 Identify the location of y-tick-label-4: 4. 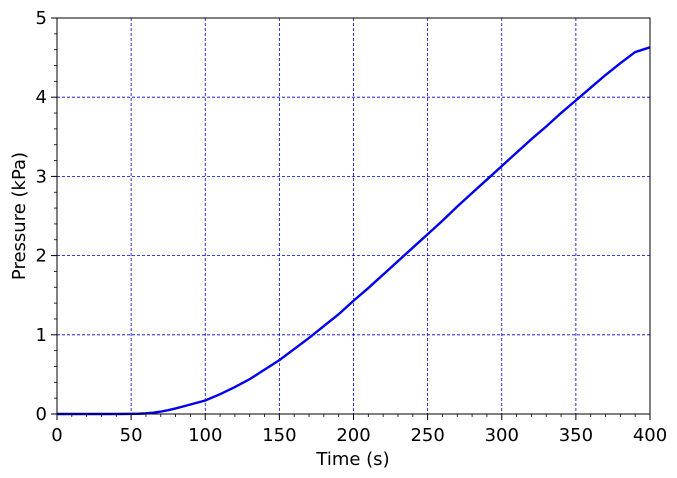
(41, 97).